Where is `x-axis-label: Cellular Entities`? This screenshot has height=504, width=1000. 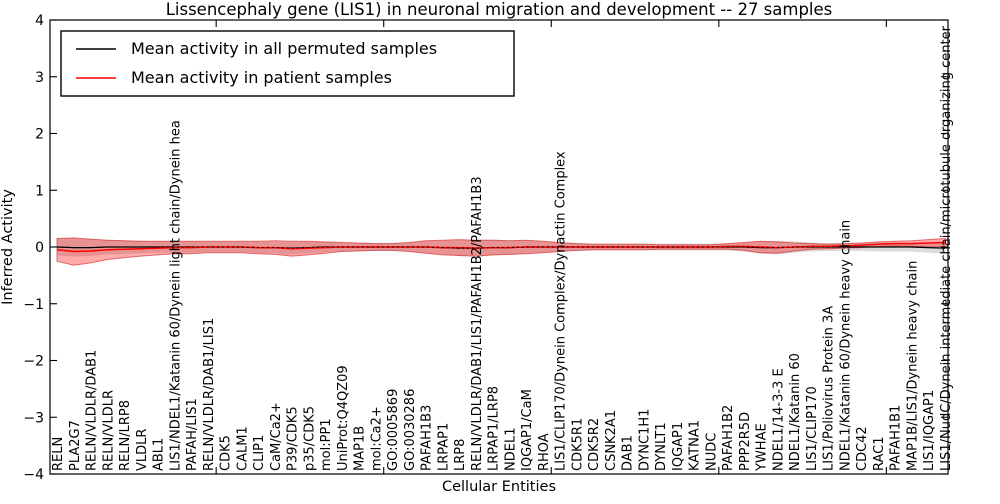 x-axis-label: Cellular Entities is located at coordinates (499, 487).